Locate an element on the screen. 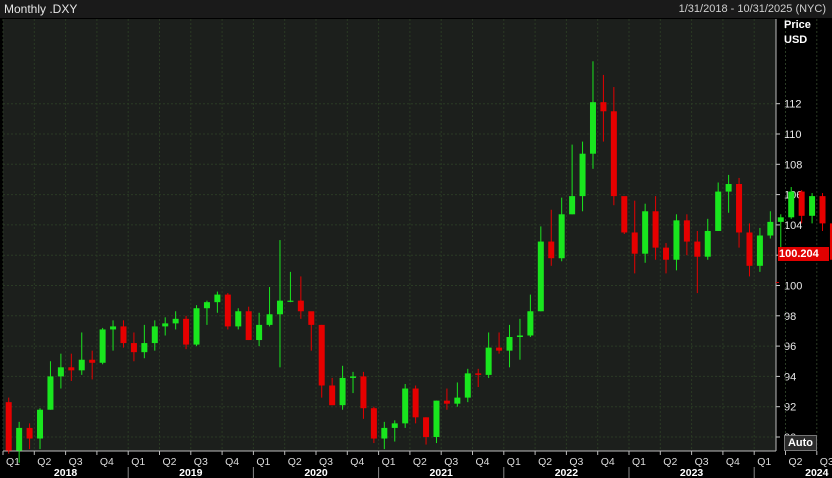  year-label: 2023 is located at coordinates (692, 472).